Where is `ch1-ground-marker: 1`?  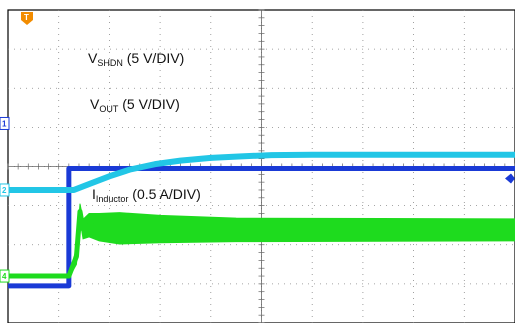
ch1-ground-marker: 1 is located at coordinates (4, 123).